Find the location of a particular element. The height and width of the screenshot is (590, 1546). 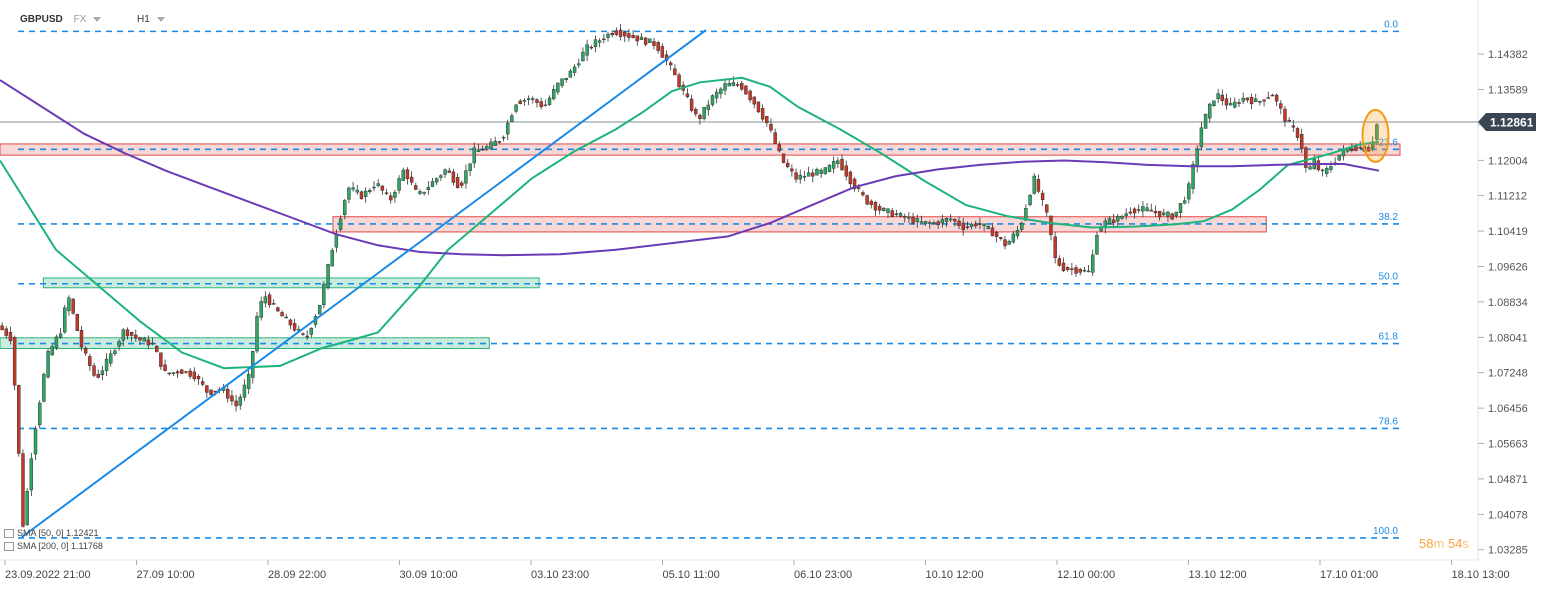

timeframe-selector: H1 is located at coordinates (151, 19).